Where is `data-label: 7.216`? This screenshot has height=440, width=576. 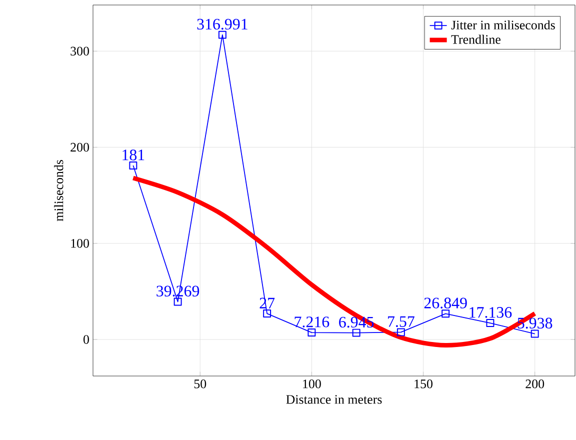
data-label: 7.216 is located at coordinates (312, 322).